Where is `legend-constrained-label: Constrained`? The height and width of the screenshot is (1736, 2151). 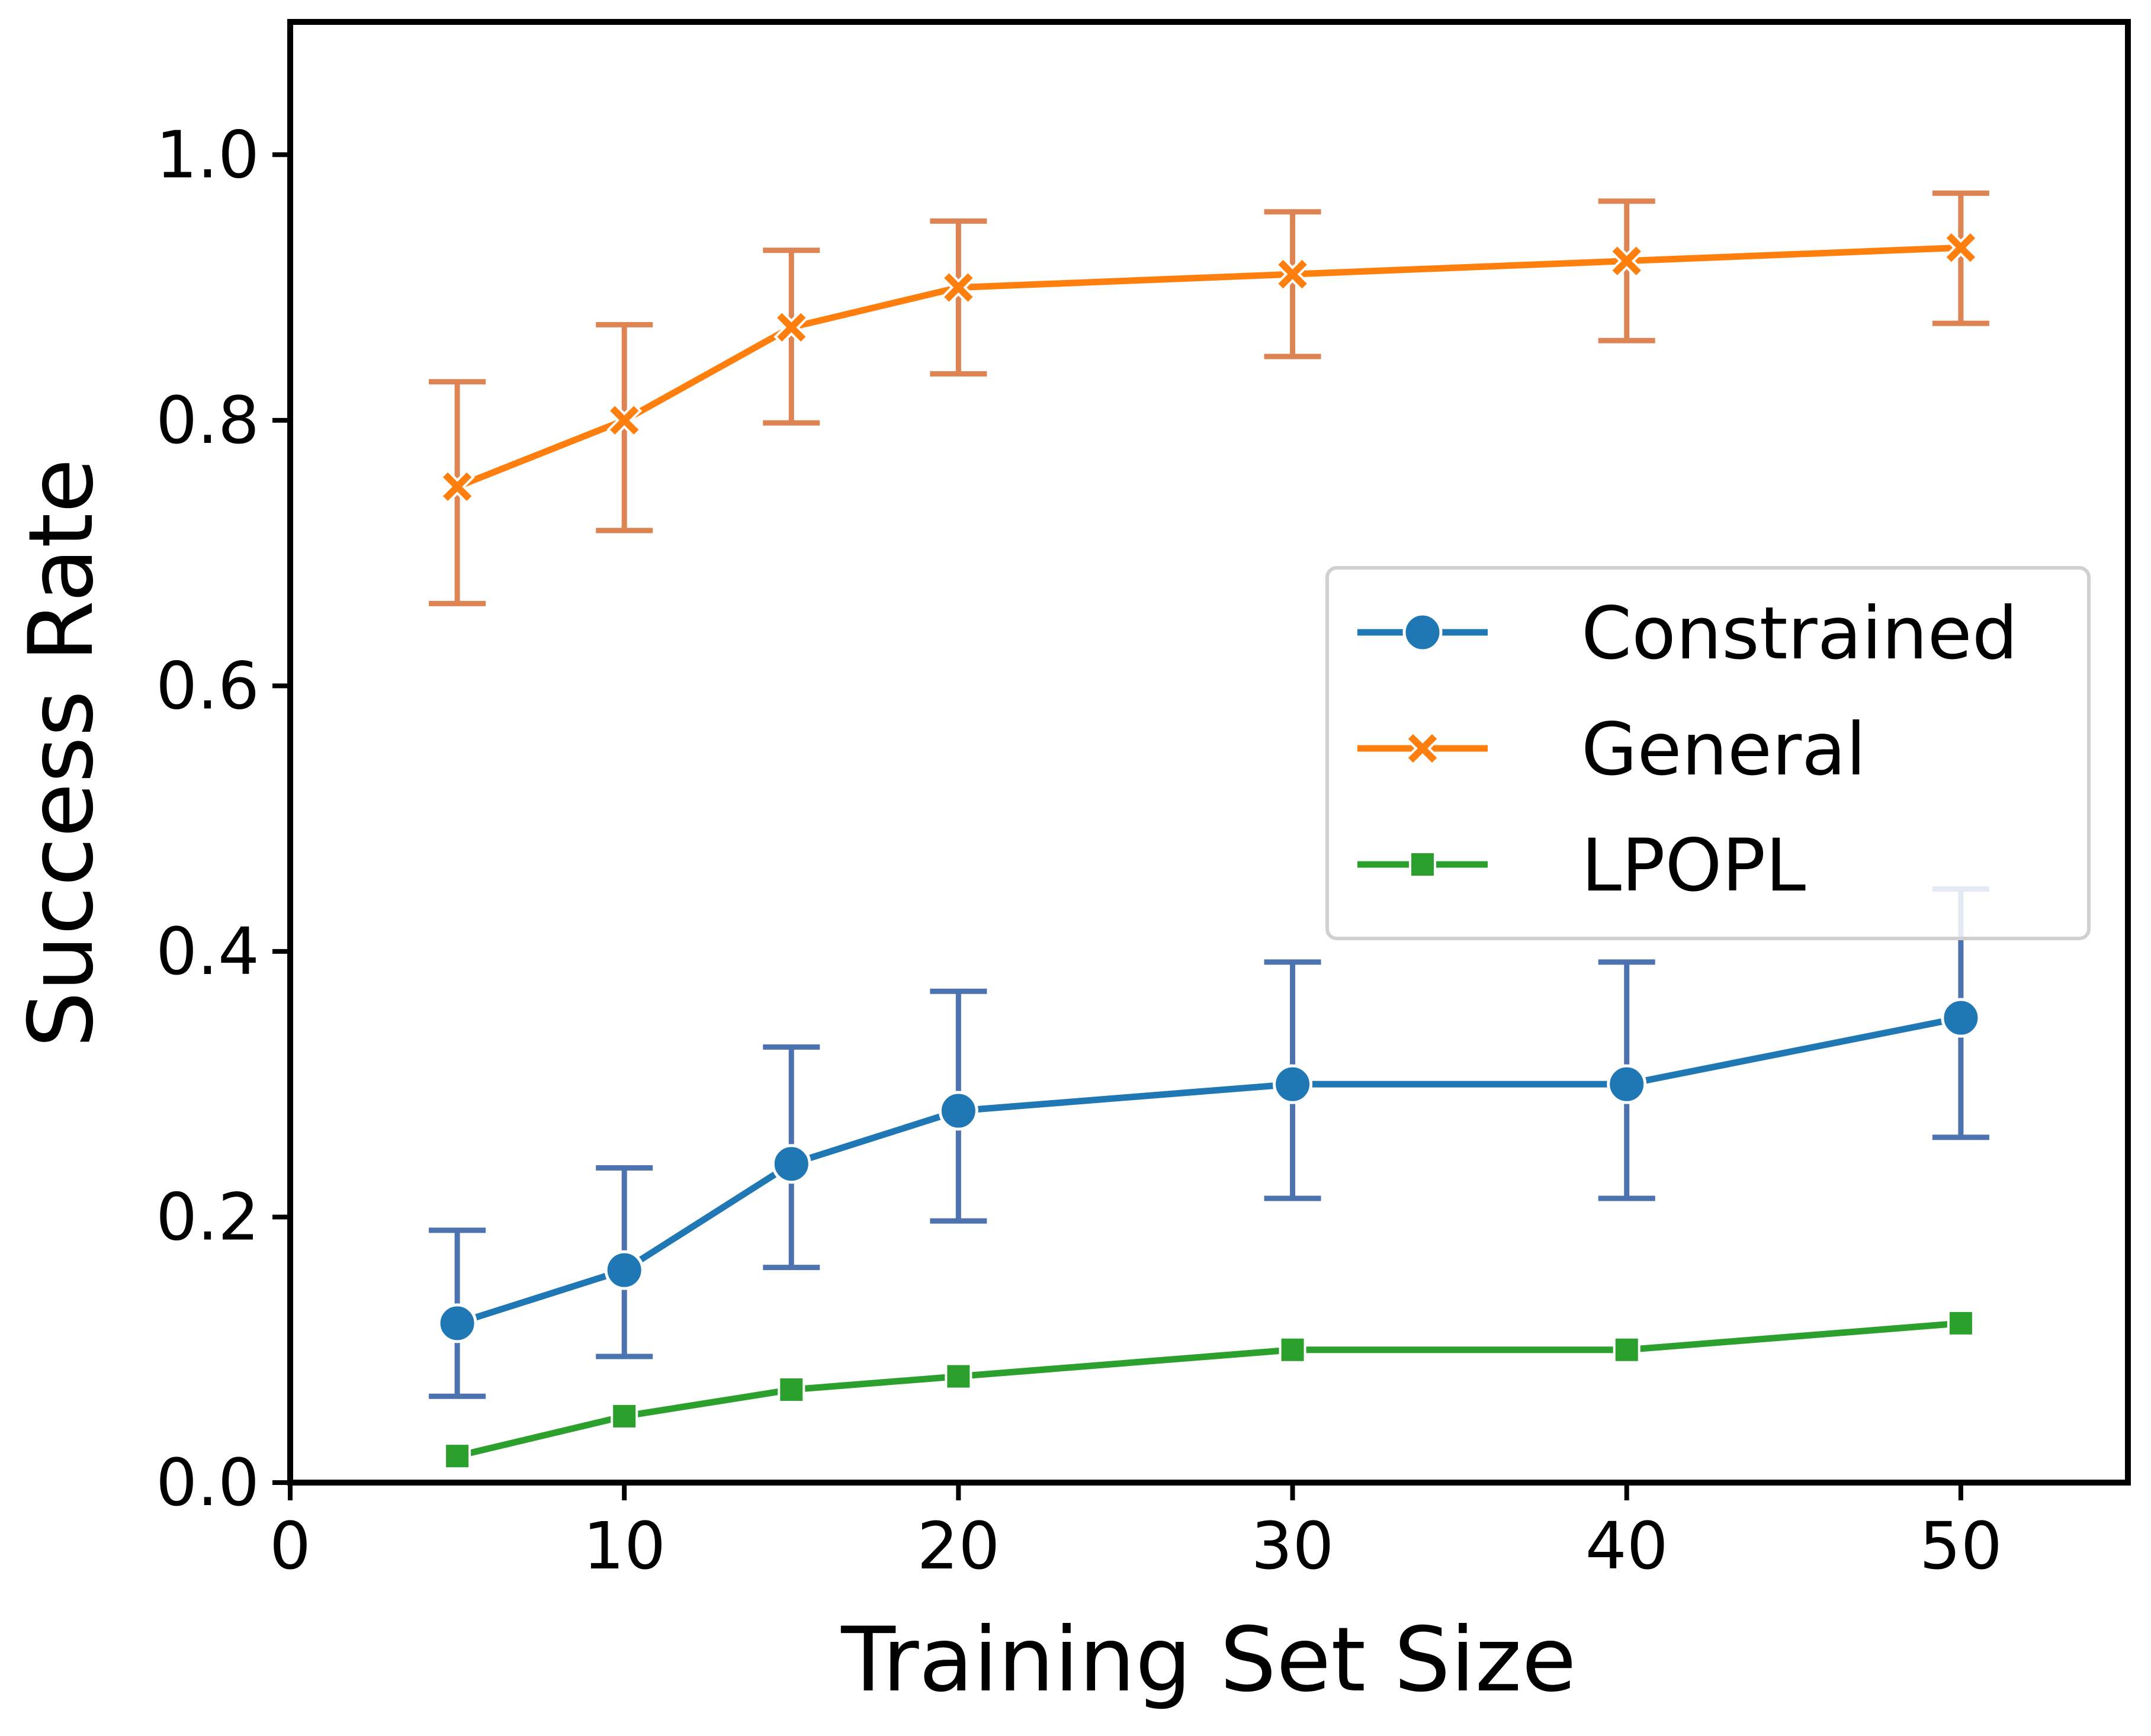
legend-constrained-label: Constrained is located at coordinates (1799, 634).